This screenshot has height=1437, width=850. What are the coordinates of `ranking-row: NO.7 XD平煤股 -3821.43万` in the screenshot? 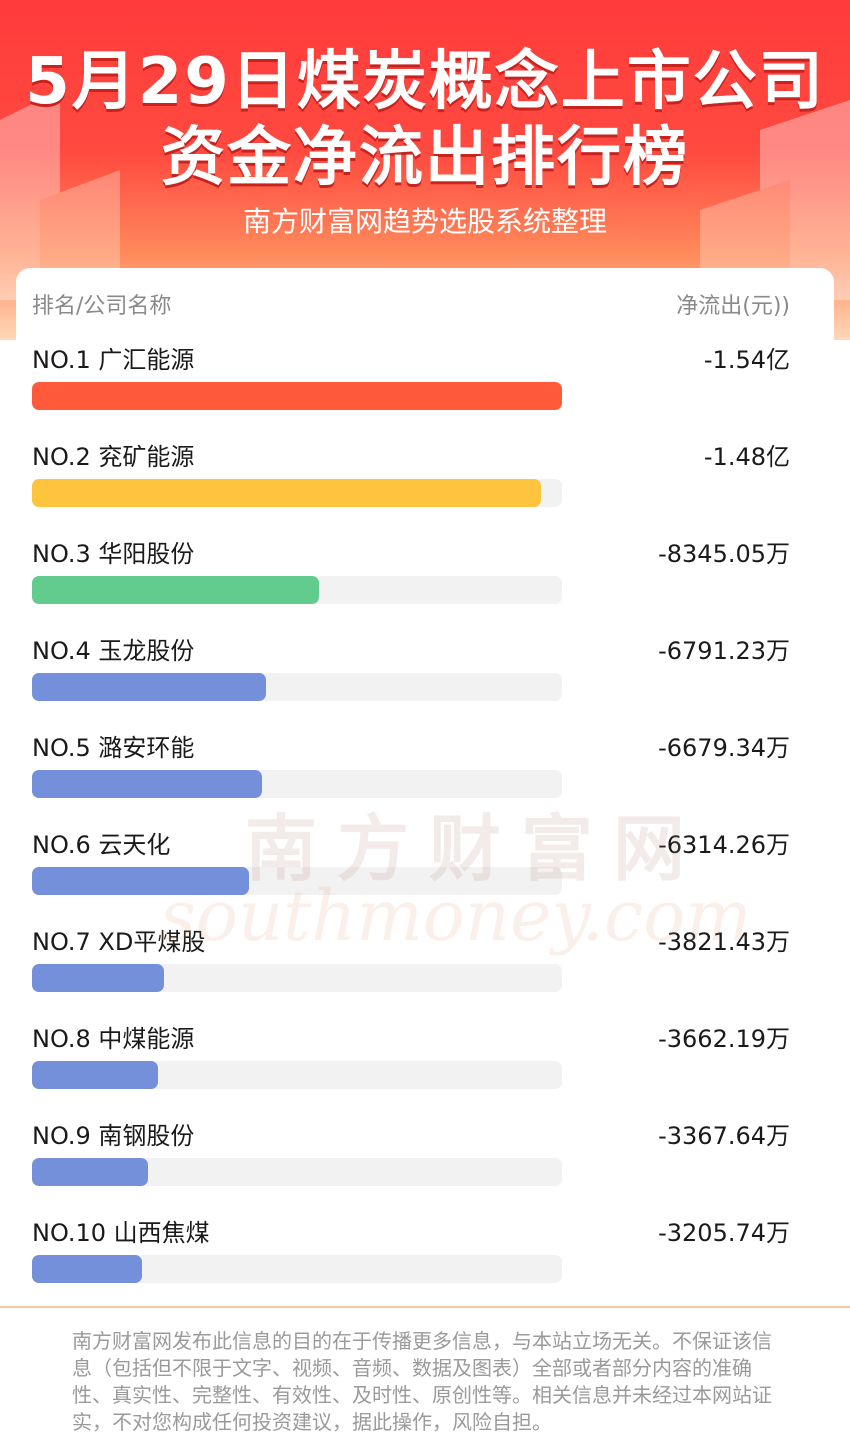 It's located at (425, 970).